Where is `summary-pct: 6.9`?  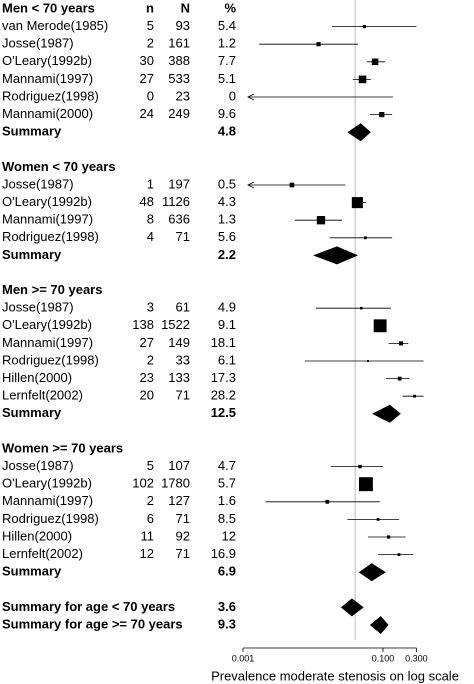 summary-pct: 6.9 is located at coordinates (227, 571).